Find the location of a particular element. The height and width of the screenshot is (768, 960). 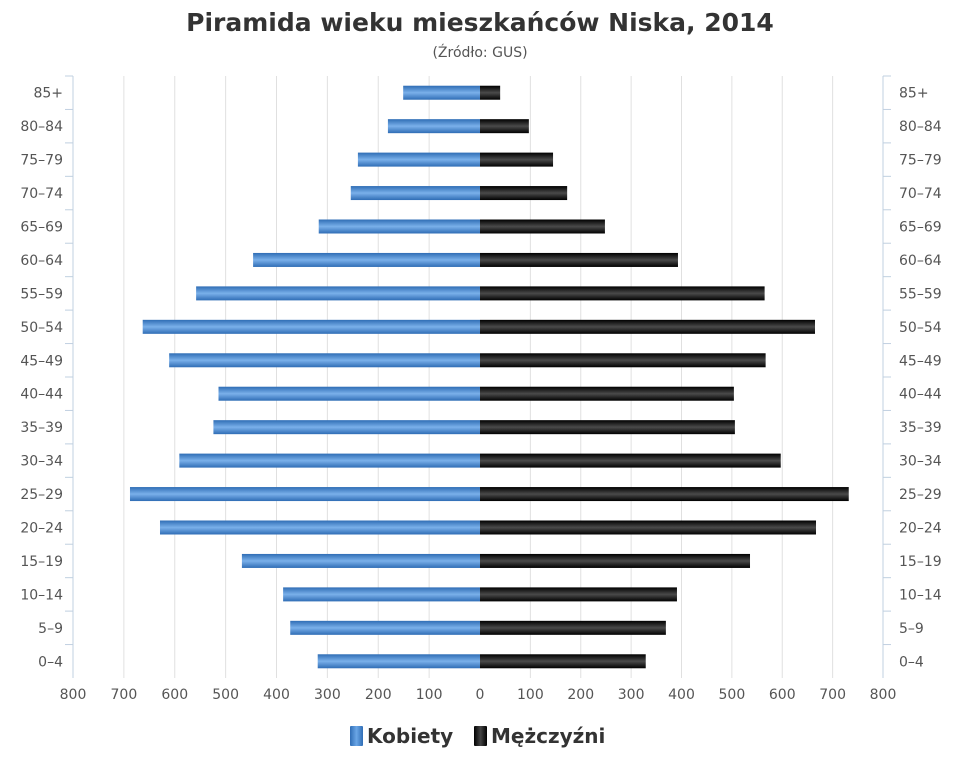

category-label-right: 70–74 is located at coordinates (920, 194).